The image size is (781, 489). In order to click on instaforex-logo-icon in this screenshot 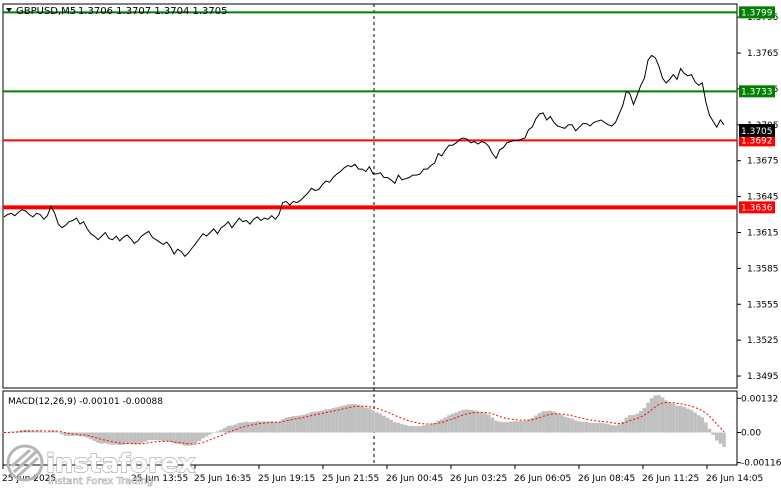, I will do `click(25, 463)`.